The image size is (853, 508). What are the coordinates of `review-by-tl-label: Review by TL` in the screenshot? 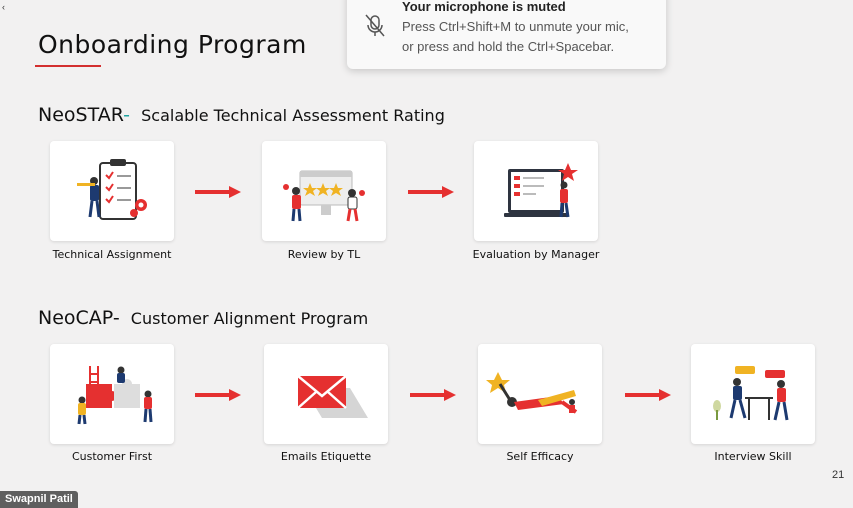 It's located at (324, 254).